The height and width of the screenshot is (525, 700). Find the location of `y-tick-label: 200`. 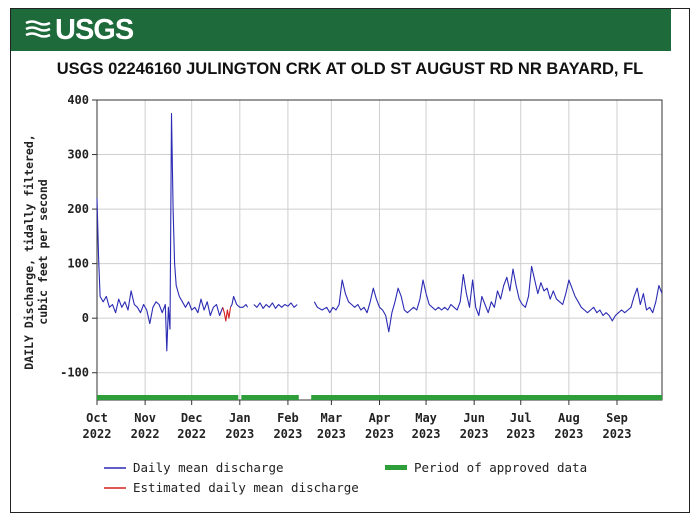

y-tick-label: 200 is located at coordinates (78, 209).